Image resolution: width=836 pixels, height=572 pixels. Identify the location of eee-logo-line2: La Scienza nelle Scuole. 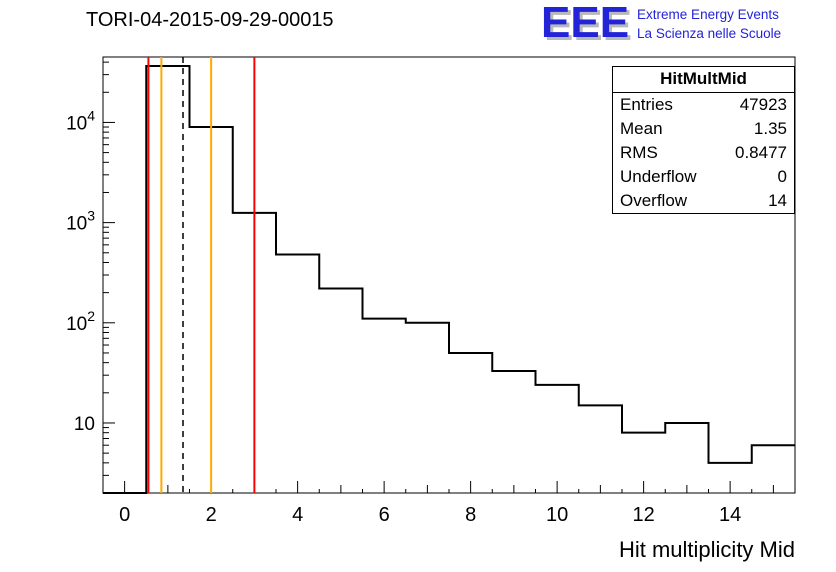
(709, 33).